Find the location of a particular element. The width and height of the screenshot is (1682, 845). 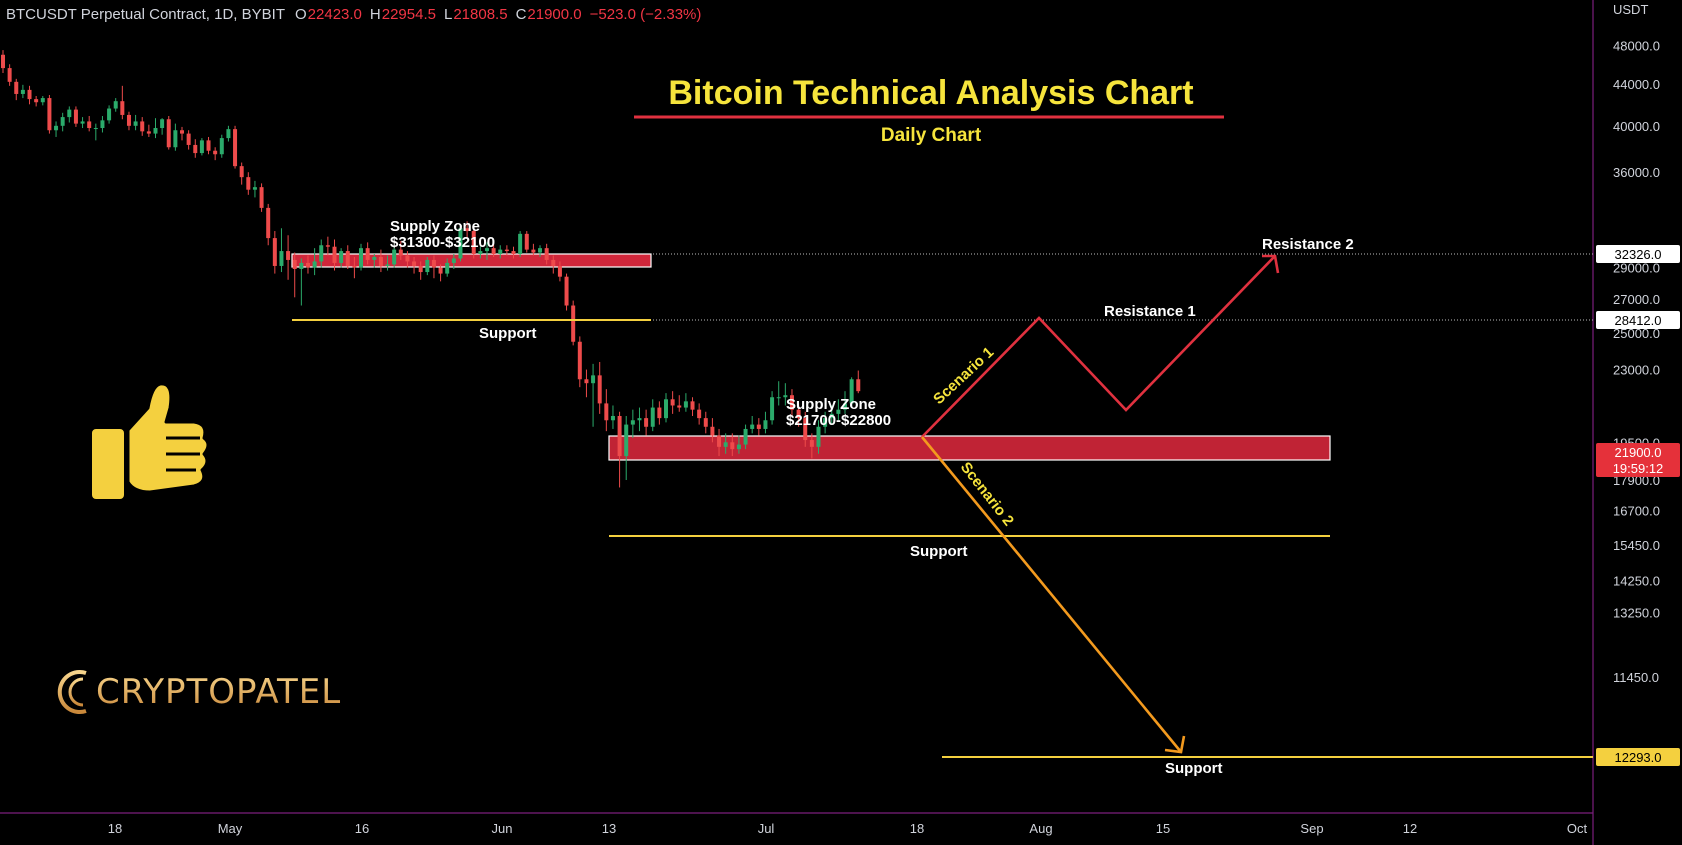

brand-logo: CRYPTOPATEL is located at coordinates (198, 692).